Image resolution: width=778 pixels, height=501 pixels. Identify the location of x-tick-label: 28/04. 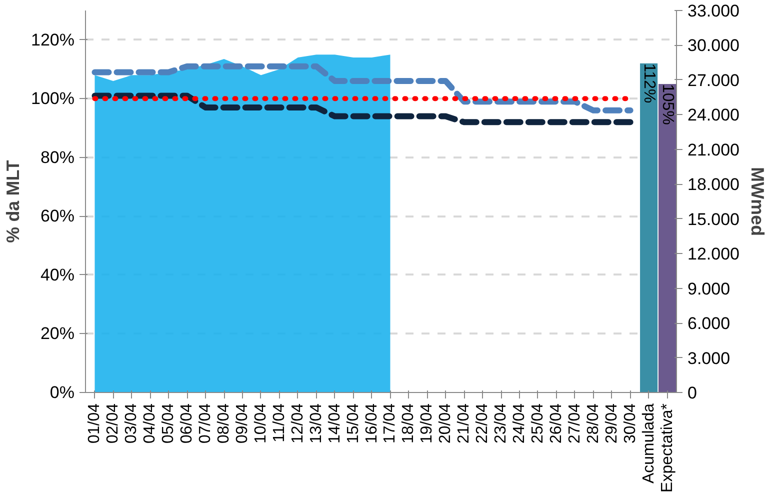
(593, 423).